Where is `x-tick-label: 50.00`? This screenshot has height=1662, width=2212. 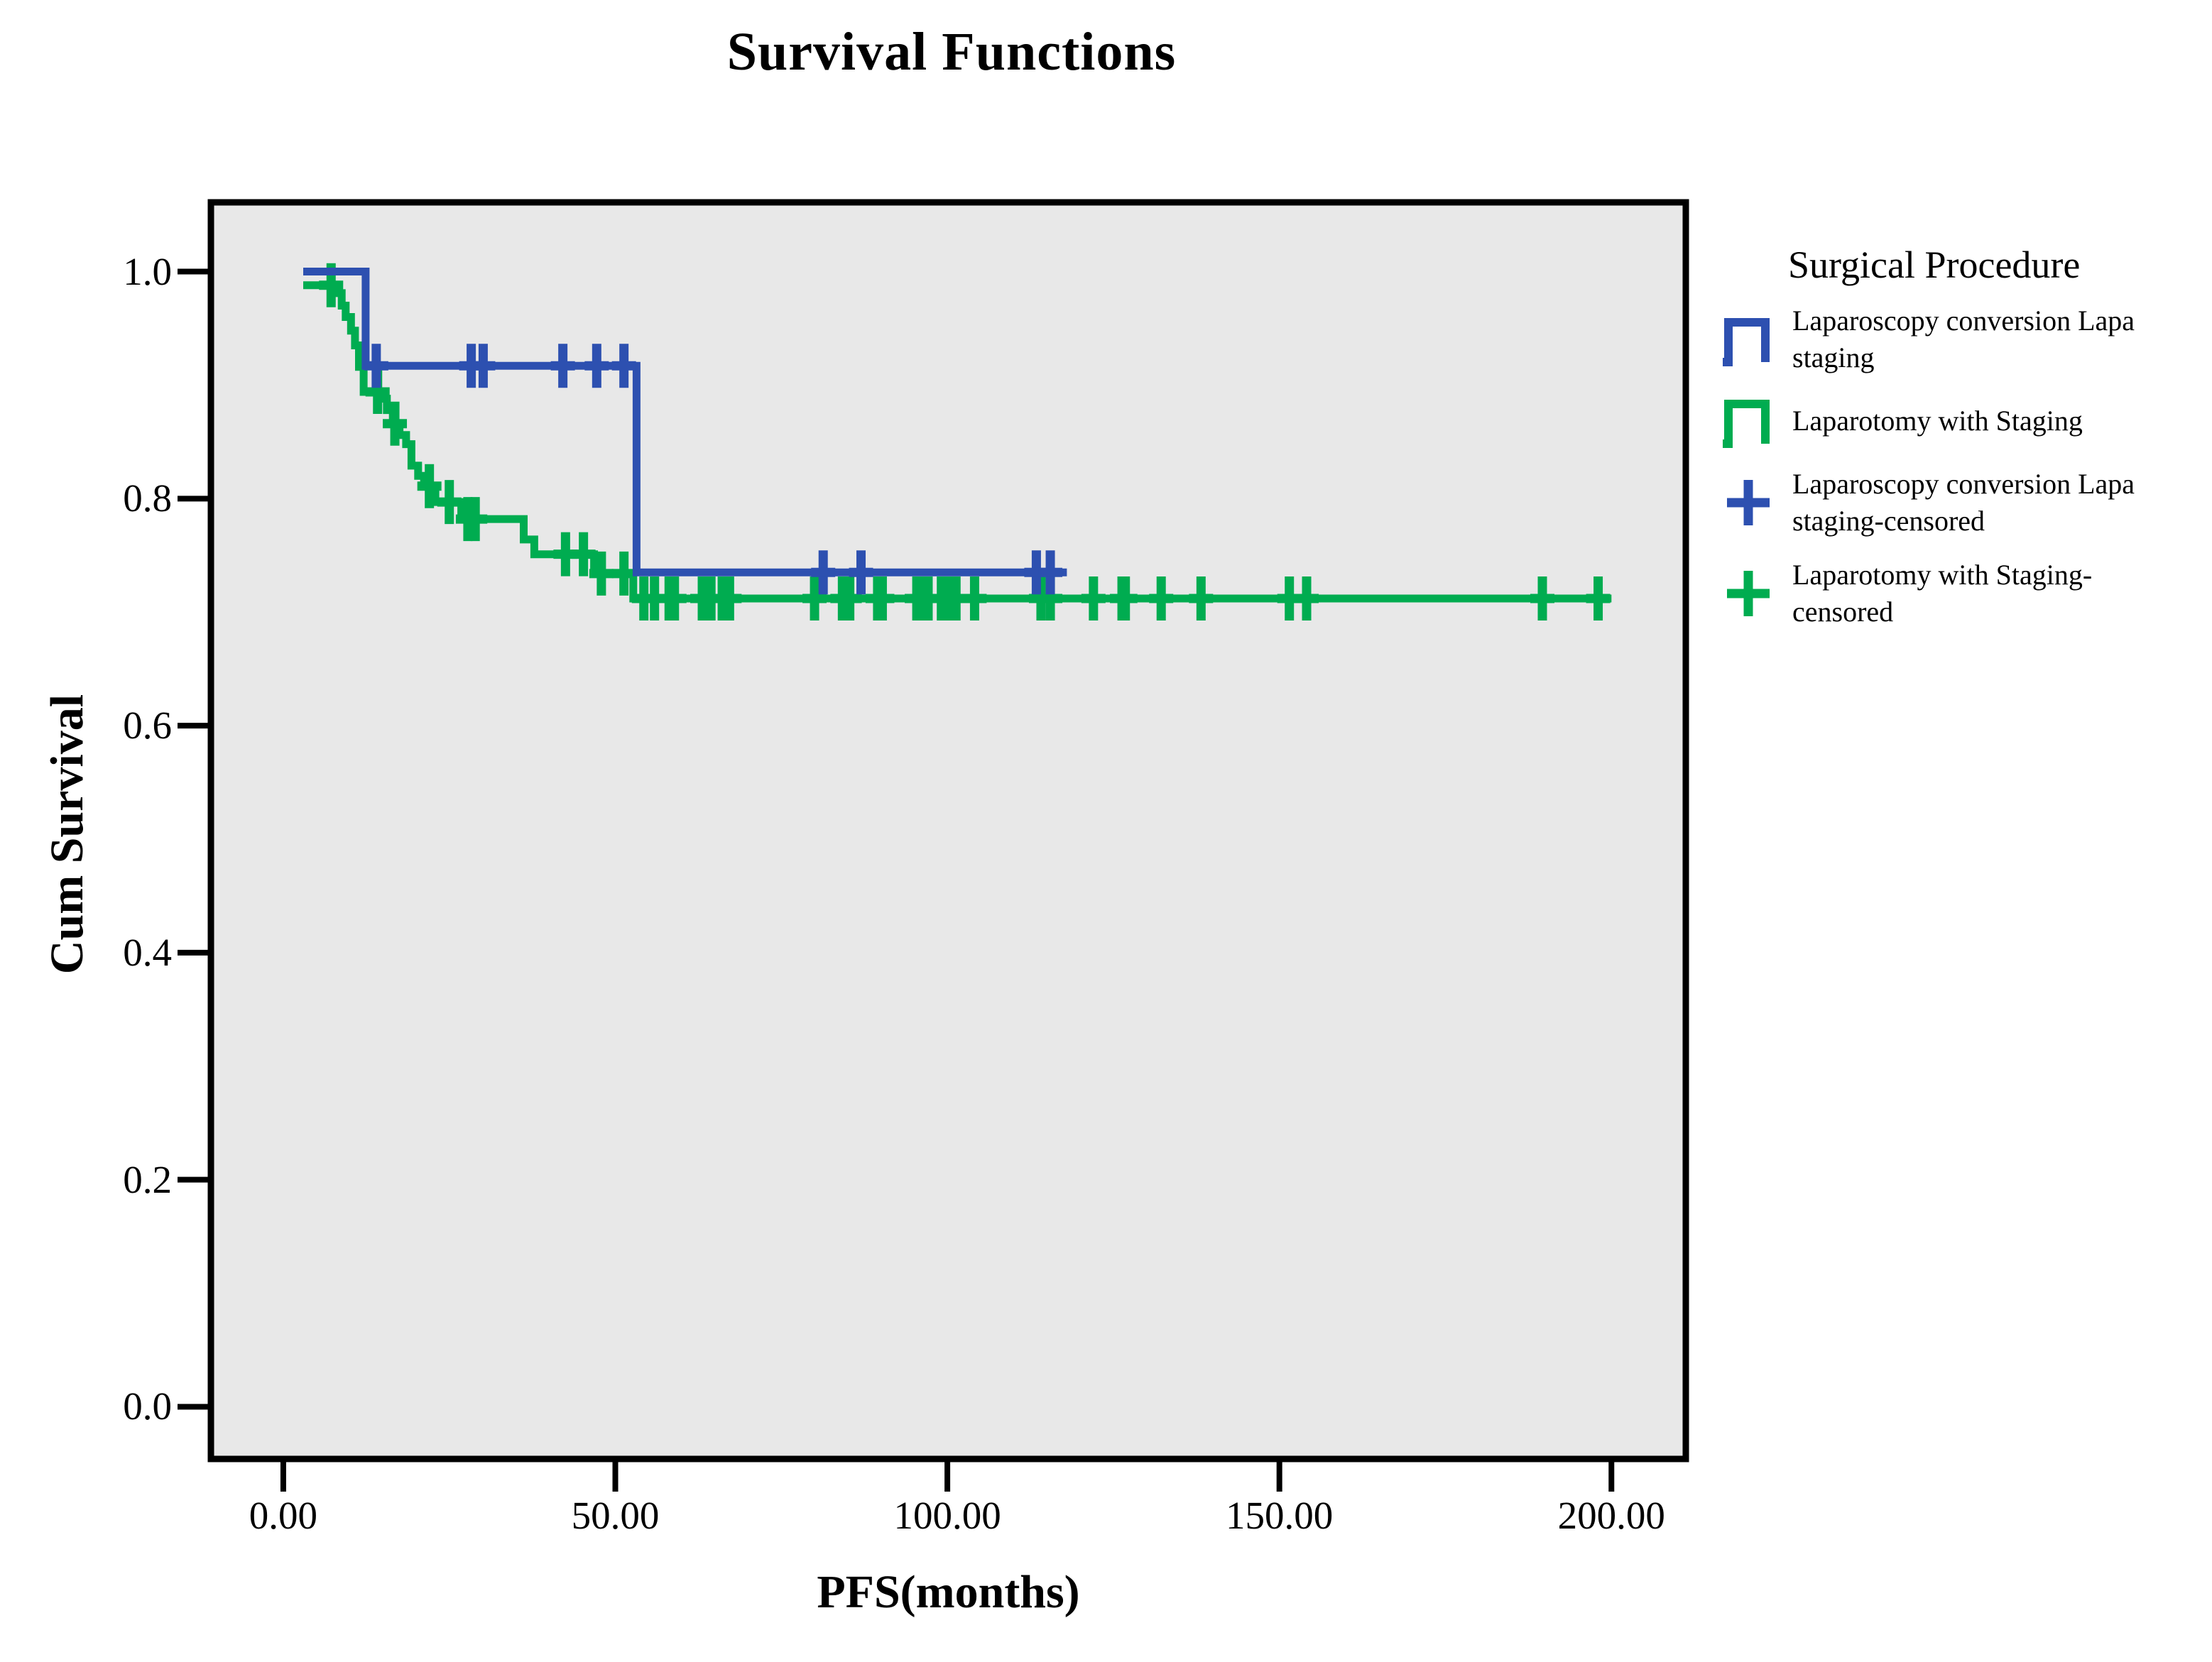 x-tick-label: 50.00 is located at coordinates (615, 1515).